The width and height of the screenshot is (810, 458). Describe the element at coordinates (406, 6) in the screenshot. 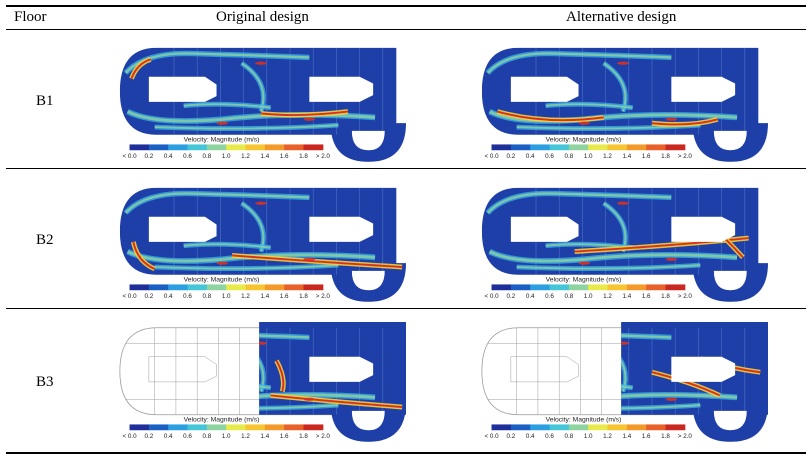

I see `table-top-rule` at that location.